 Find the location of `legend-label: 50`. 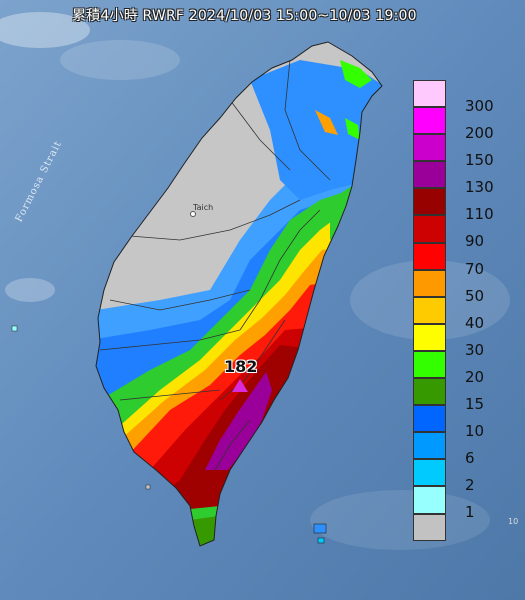

legend-label: 50 is located at coordinates (475, 295).